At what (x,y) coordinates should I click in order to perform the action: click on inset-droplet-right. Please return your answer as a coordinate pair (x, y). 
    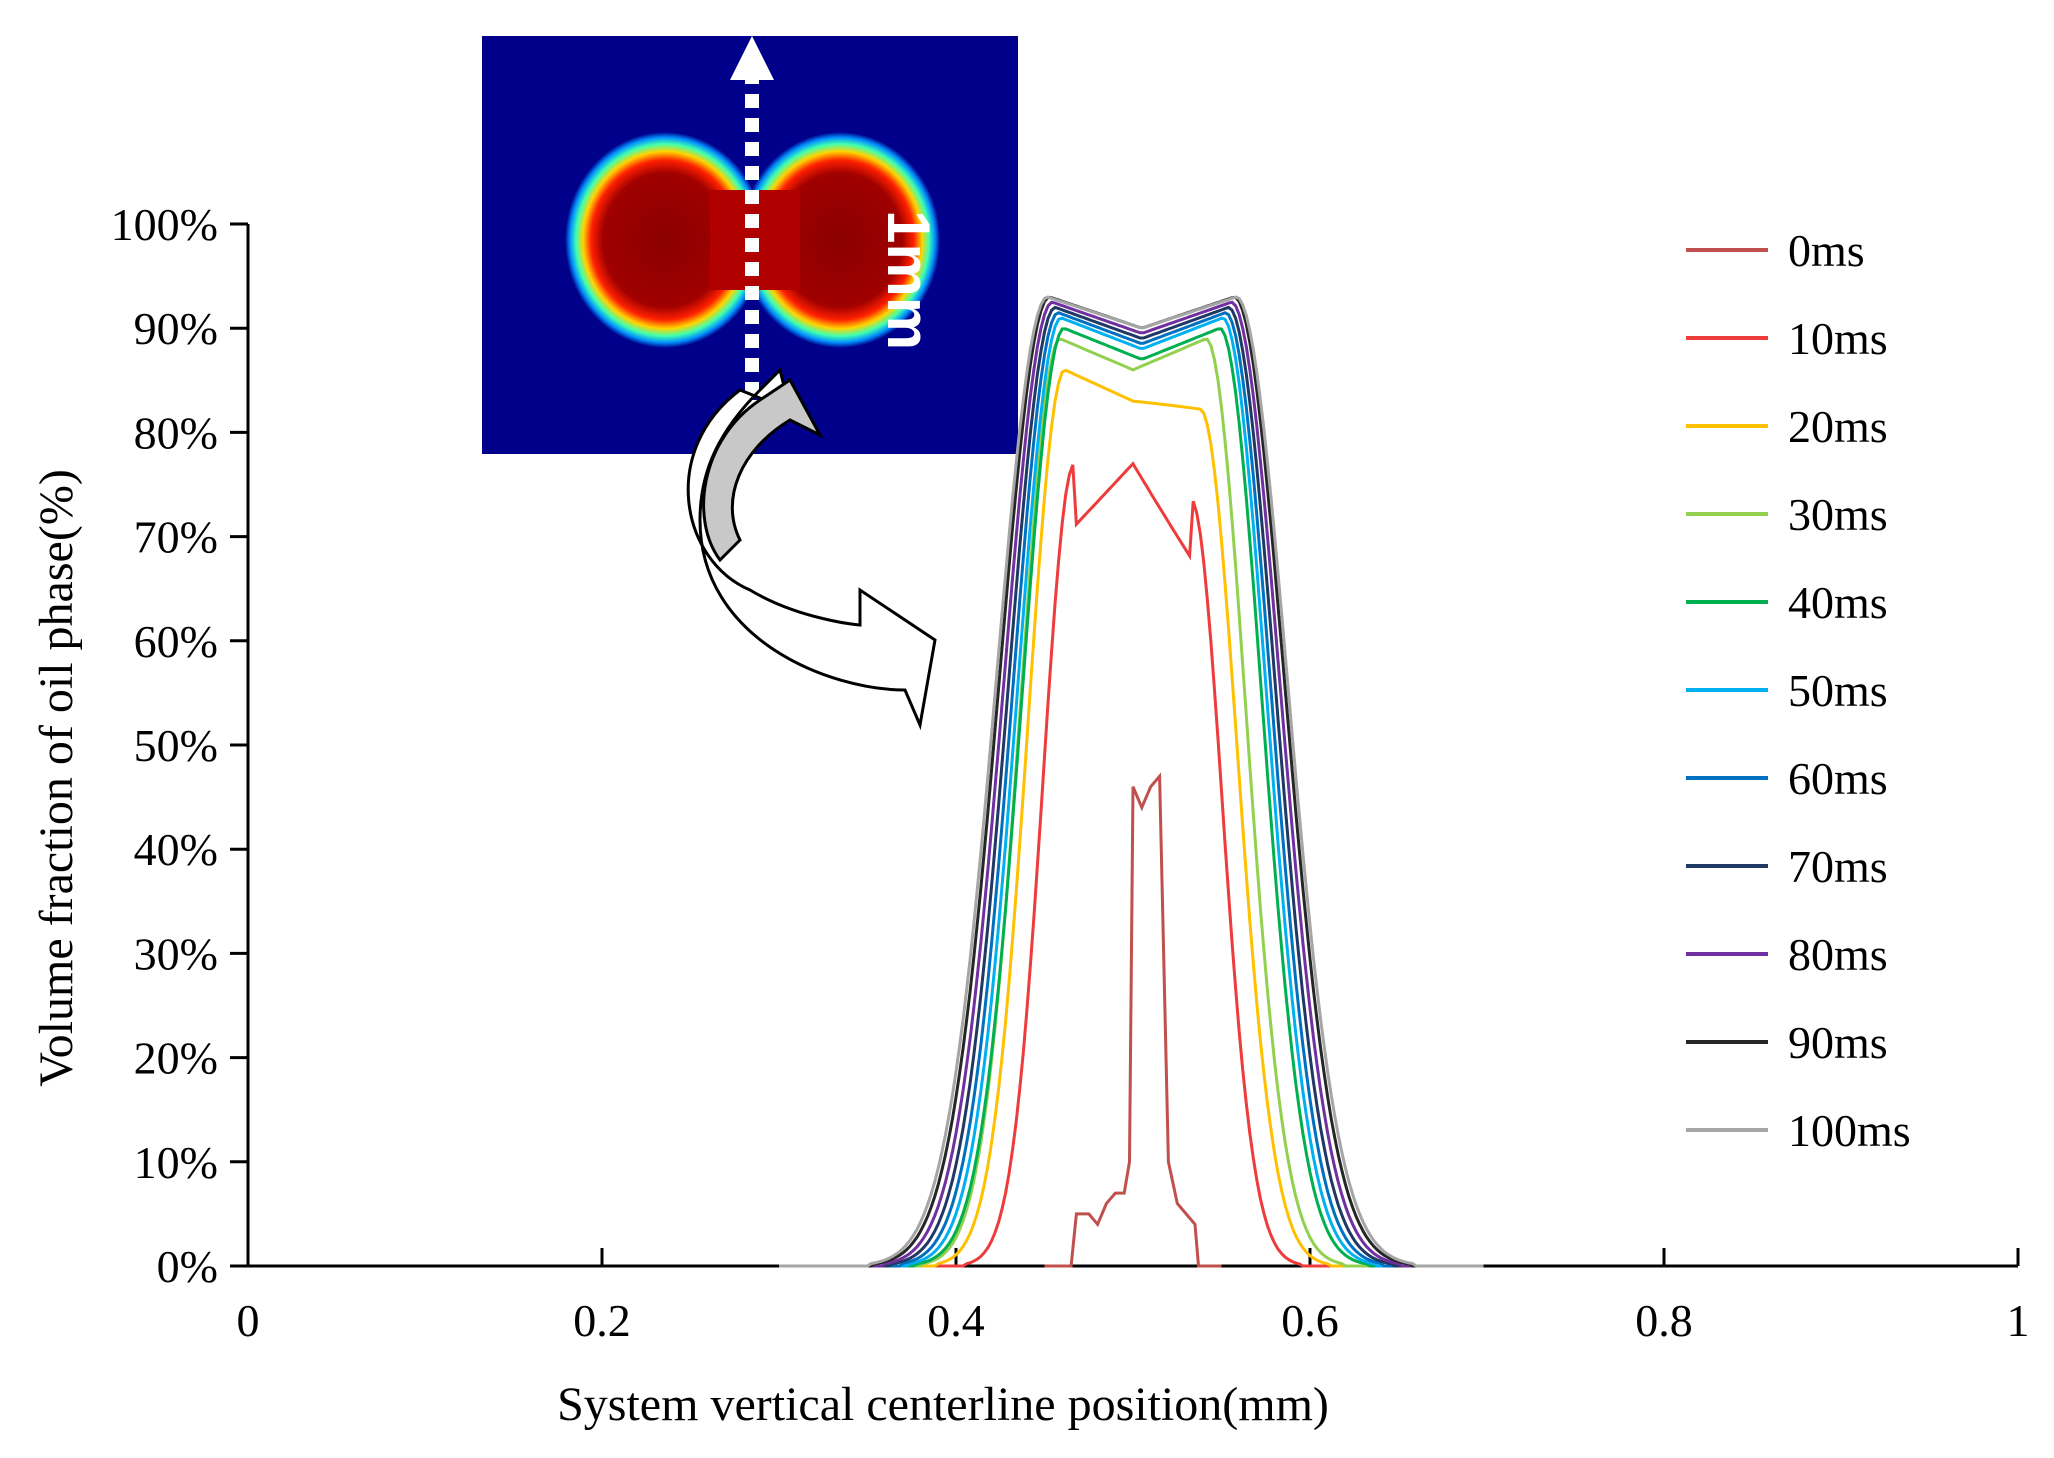
    Looking at the image, I should click on (840, 240).